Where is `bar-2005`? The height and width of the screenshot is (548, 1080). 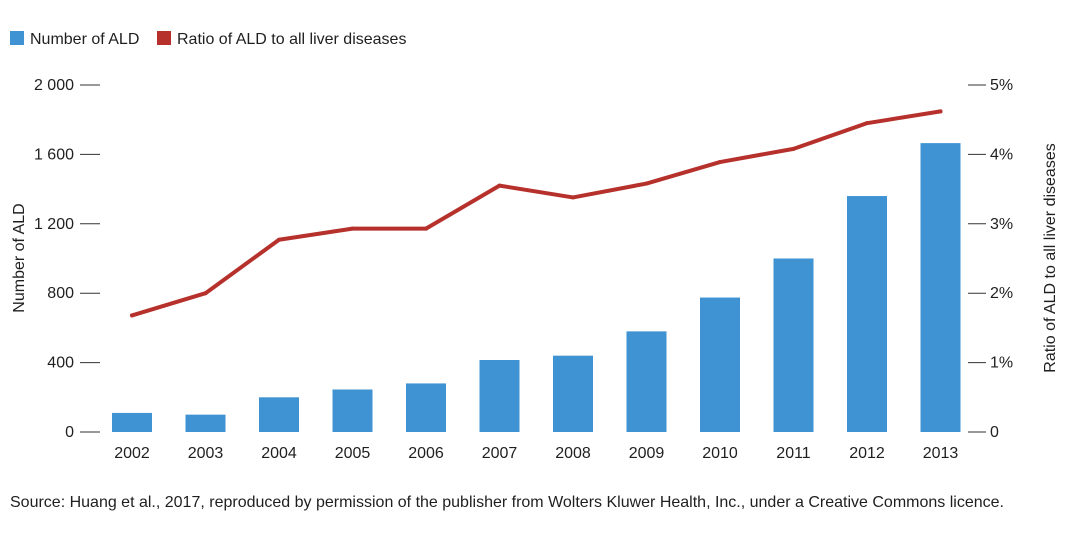 bar-2005 is located at coordinates (352, 410).